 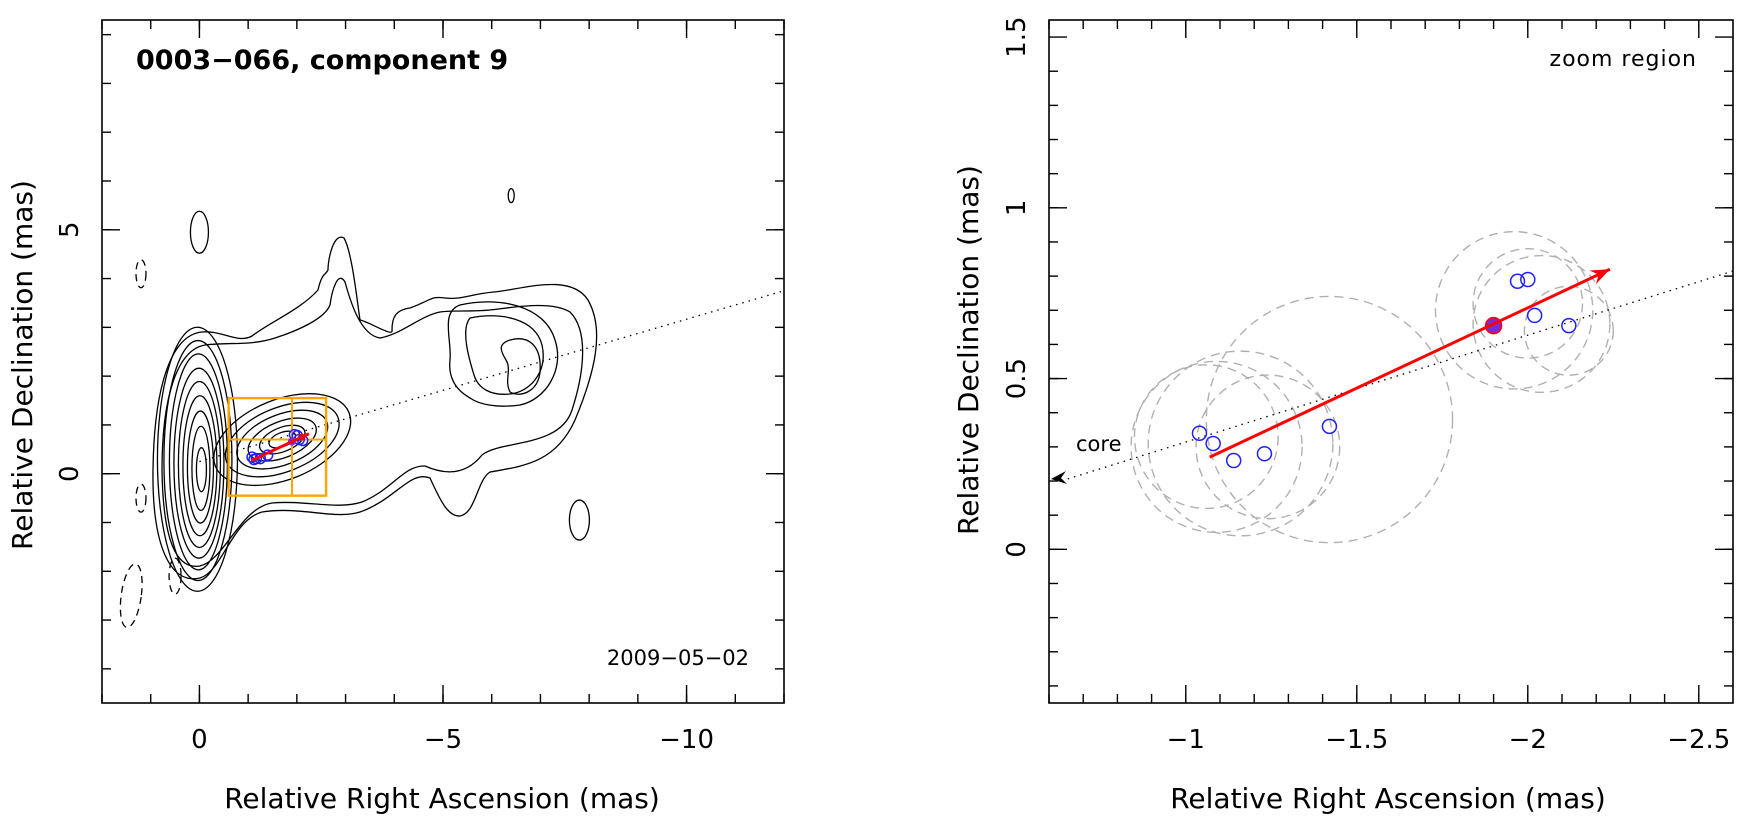 I want to click on zoom-region-label: zoom region, so click(x=1623, y=59).